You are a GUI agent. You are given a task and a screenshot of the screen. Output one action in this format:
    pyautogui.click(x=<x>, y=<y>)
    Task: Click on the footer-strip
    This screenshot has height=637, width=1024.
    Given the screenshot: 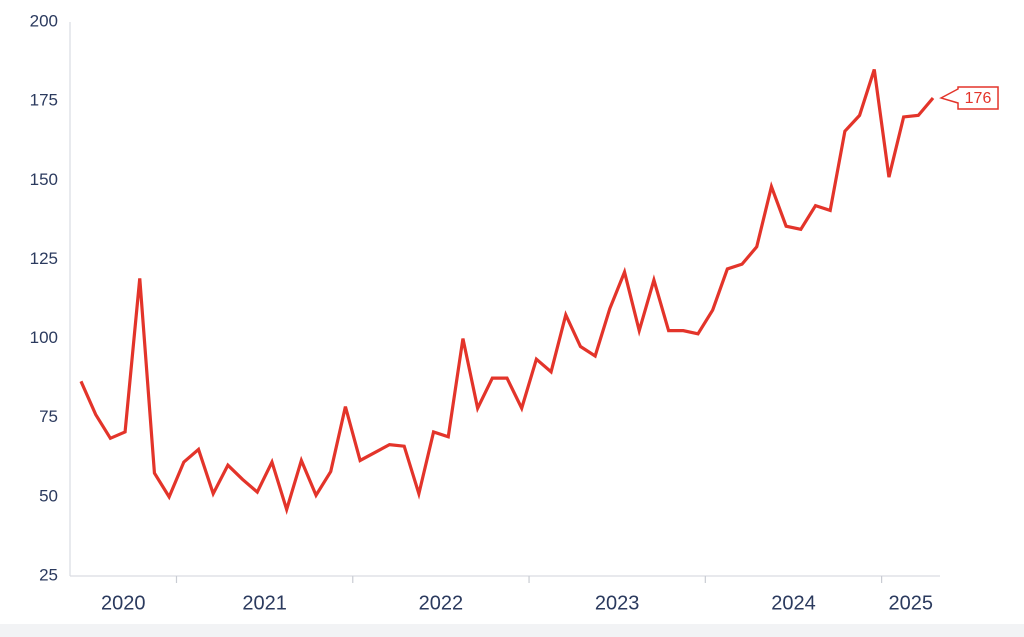 What is the action you would take?
    pyautogui.click(x=512, y=630)
    